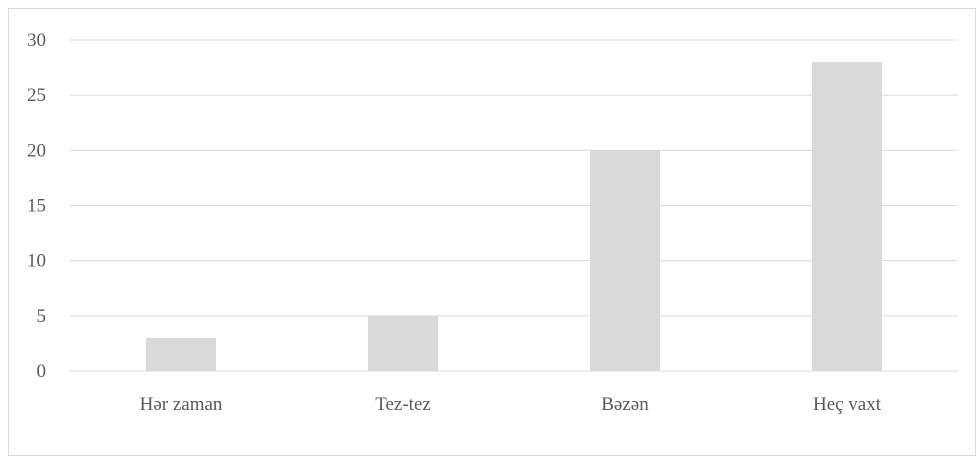 The image size is (979, 458). I want to click on y-tick-label: 30, so click(36, 40).